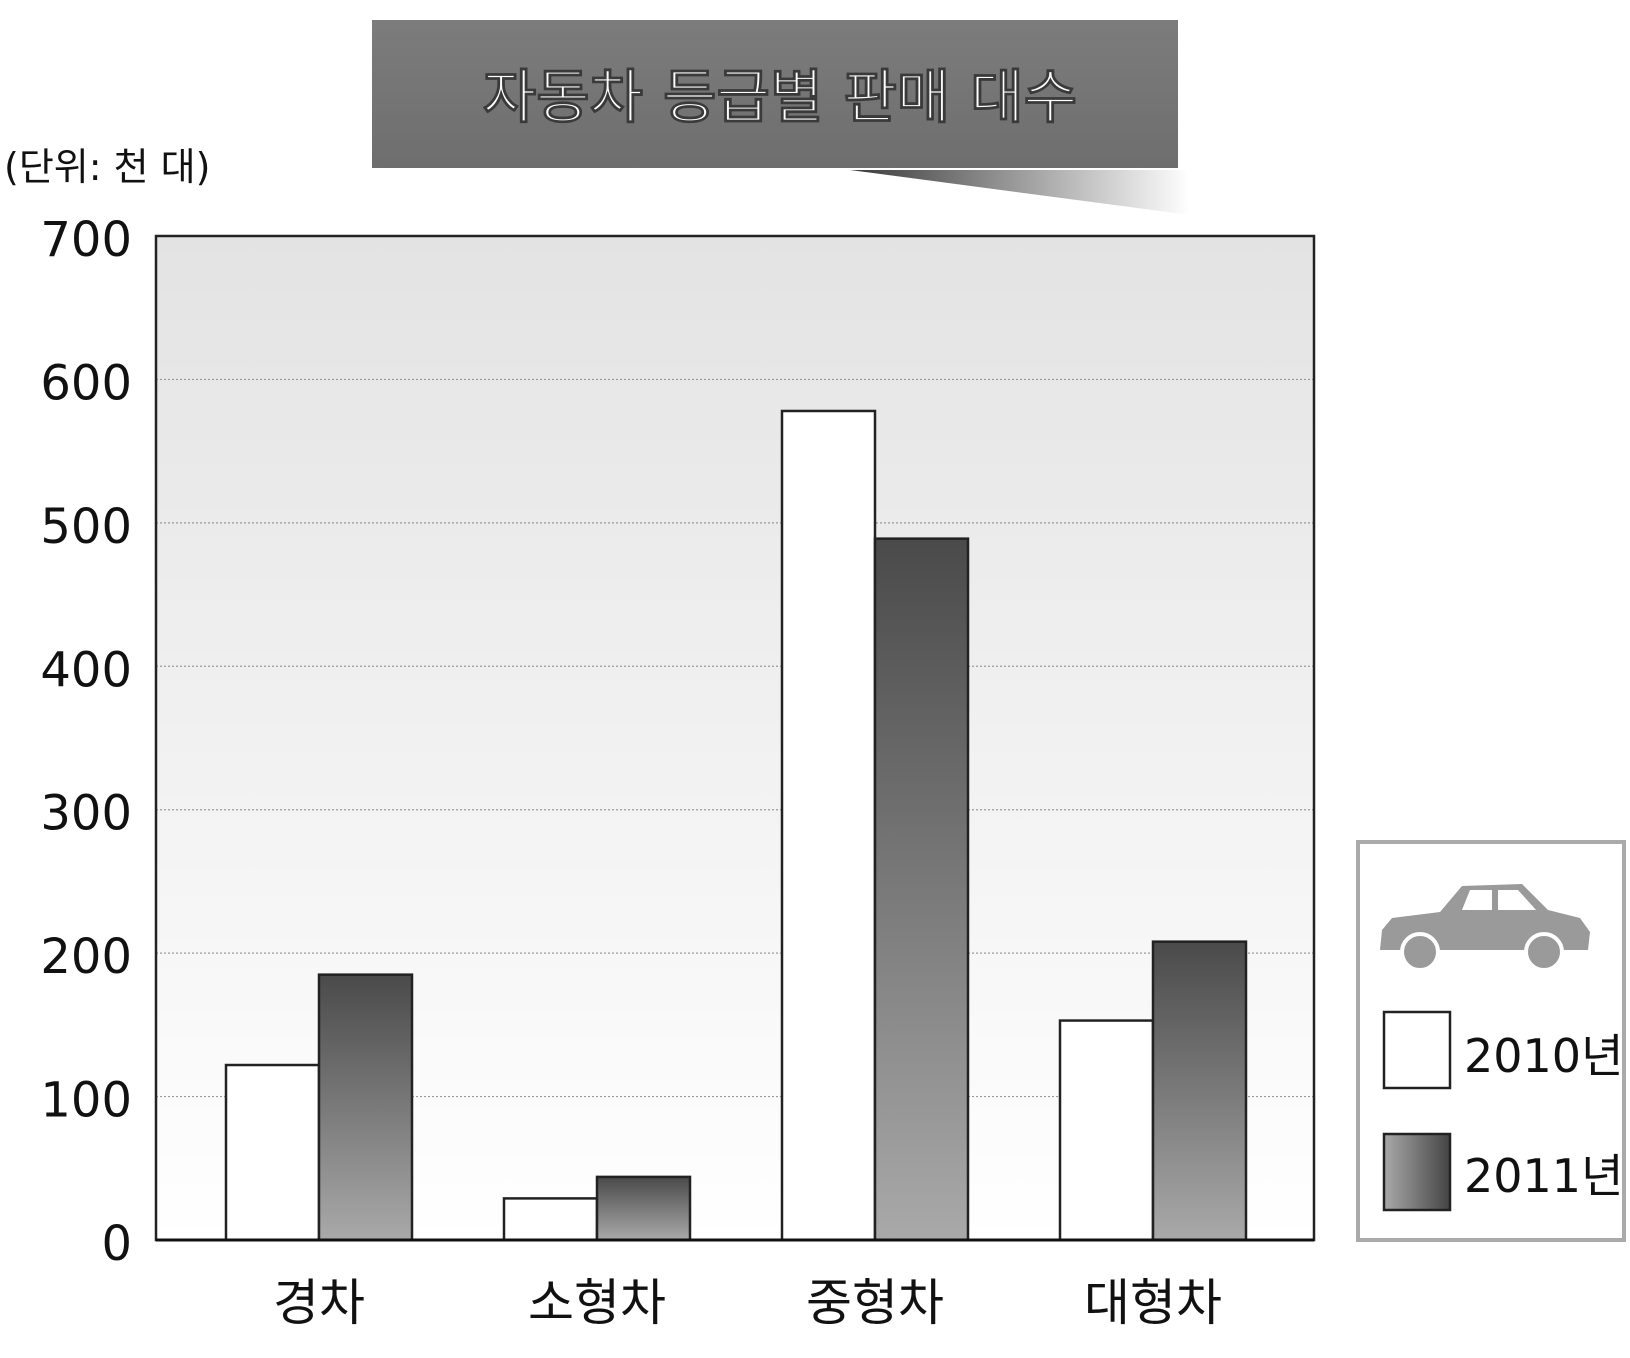 The height and width of the screenshot is (1358, 1630). What do you see at coordinates (828, 825) in the screenshot?
I see `bar-2010년-중형차` at bounding box center [828, 825].